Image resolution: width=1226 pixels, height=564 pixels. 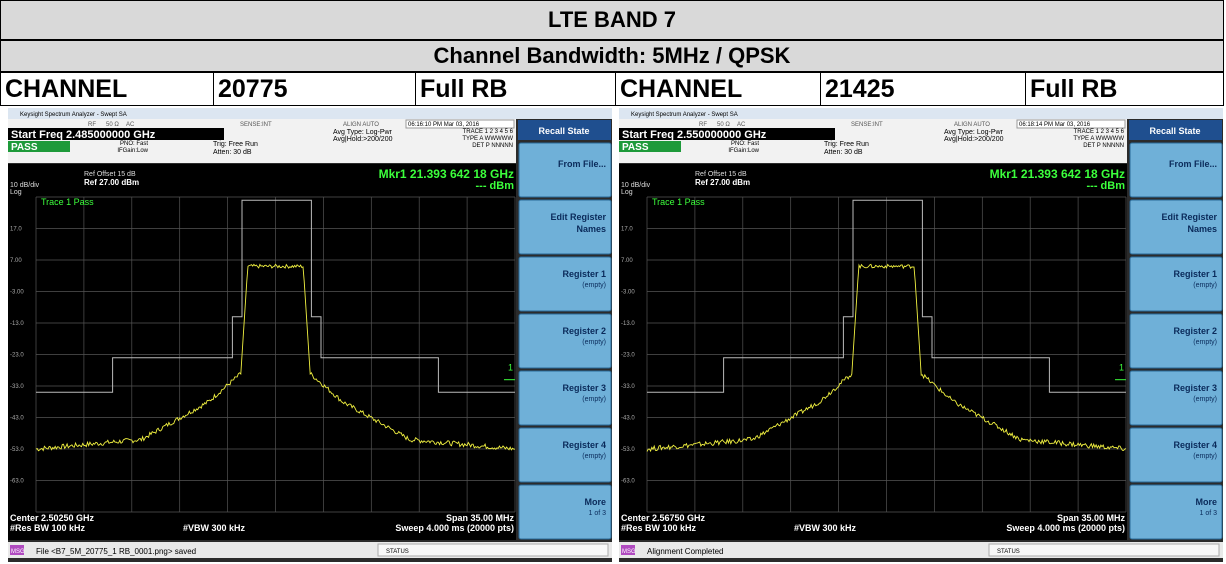 I want to click on center: Center 2.50250 GHz, so click(x=52, y=518).